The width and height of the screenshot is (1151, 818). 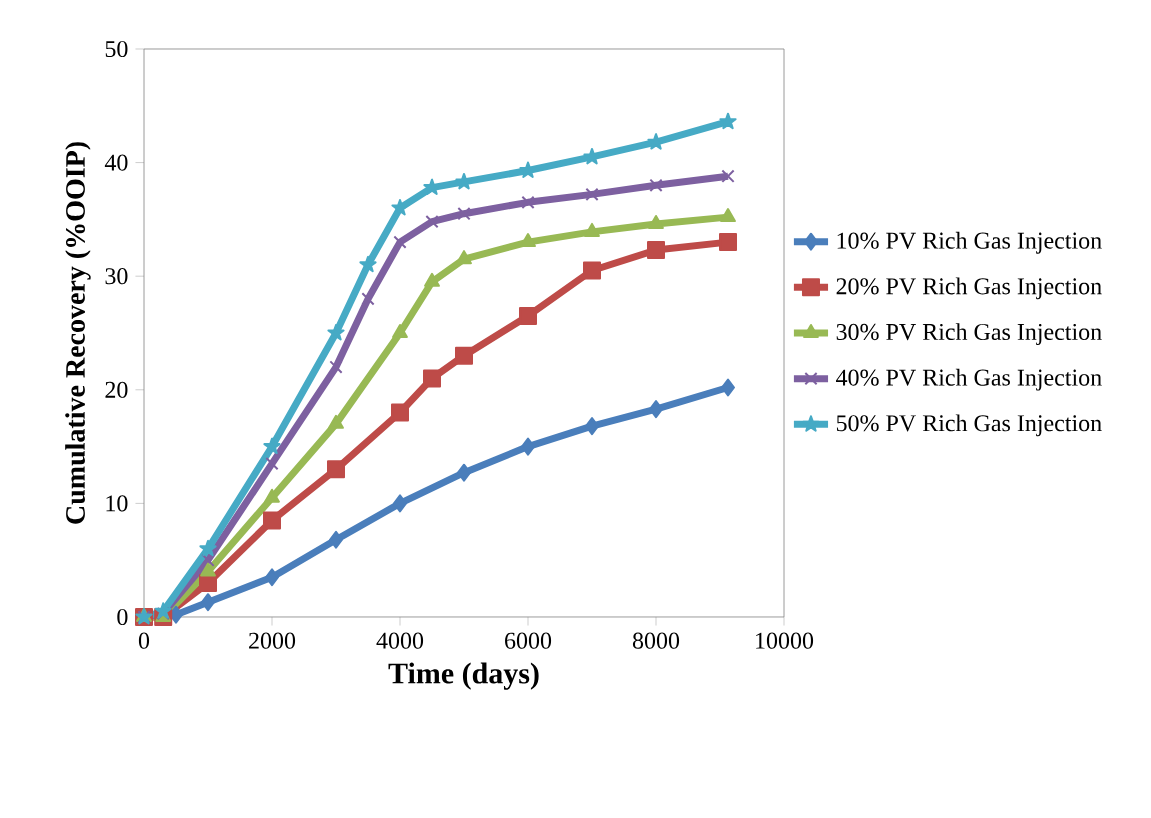 What do you see at coordinates (656, 640) in the screenshot?
I see `x-tick-label: 8000` at bounding box center [656, 640].